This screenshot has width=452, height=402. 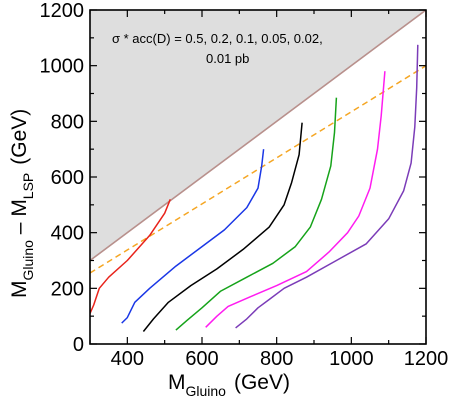 I want to click on y-axis-title-main: M, so click(x=19, y=290).